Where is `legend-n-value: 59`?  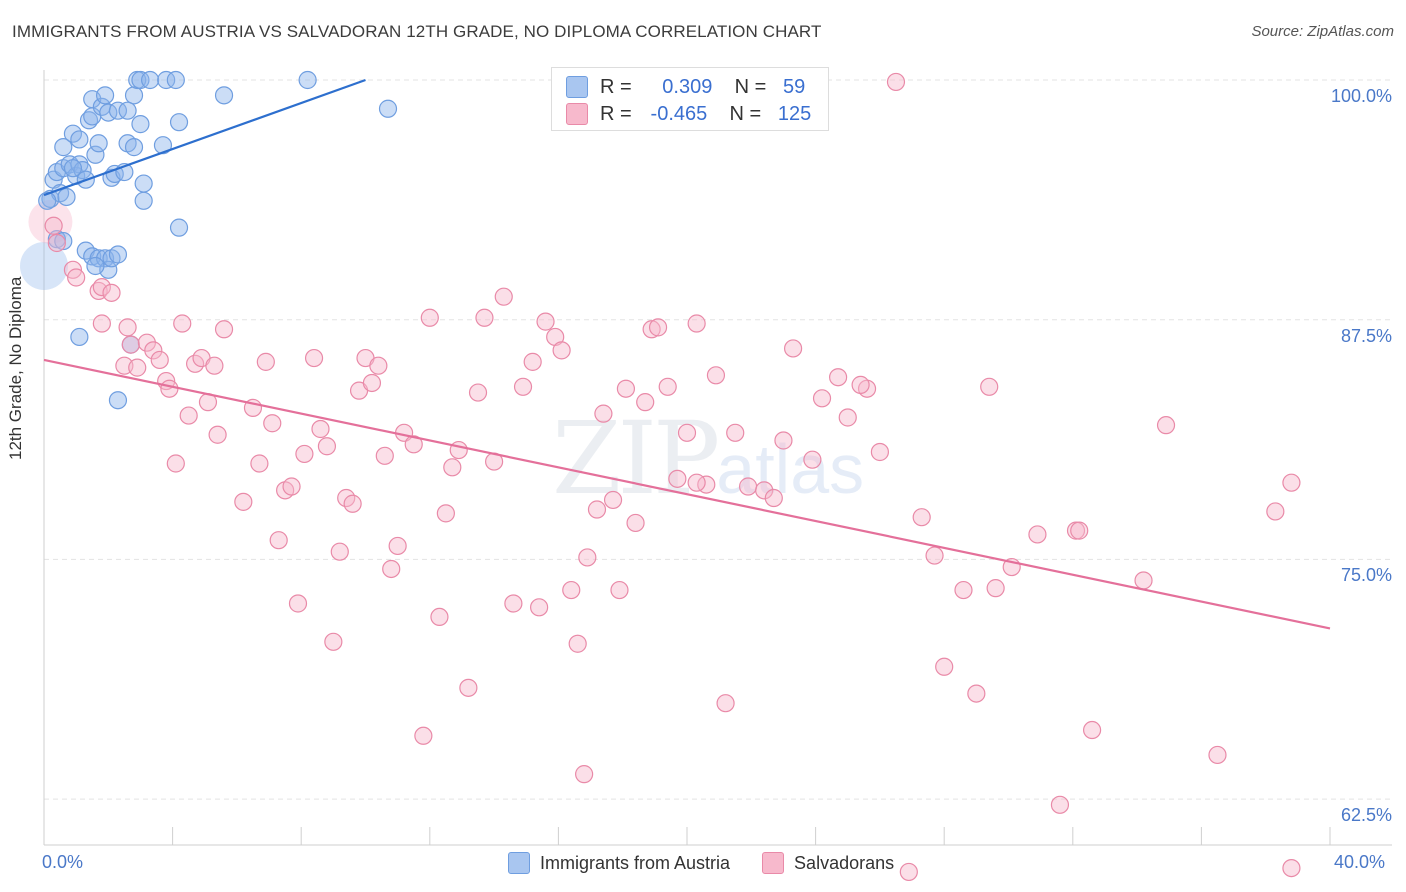 legend-n-value: 59 is located at coordinates (794, 86).